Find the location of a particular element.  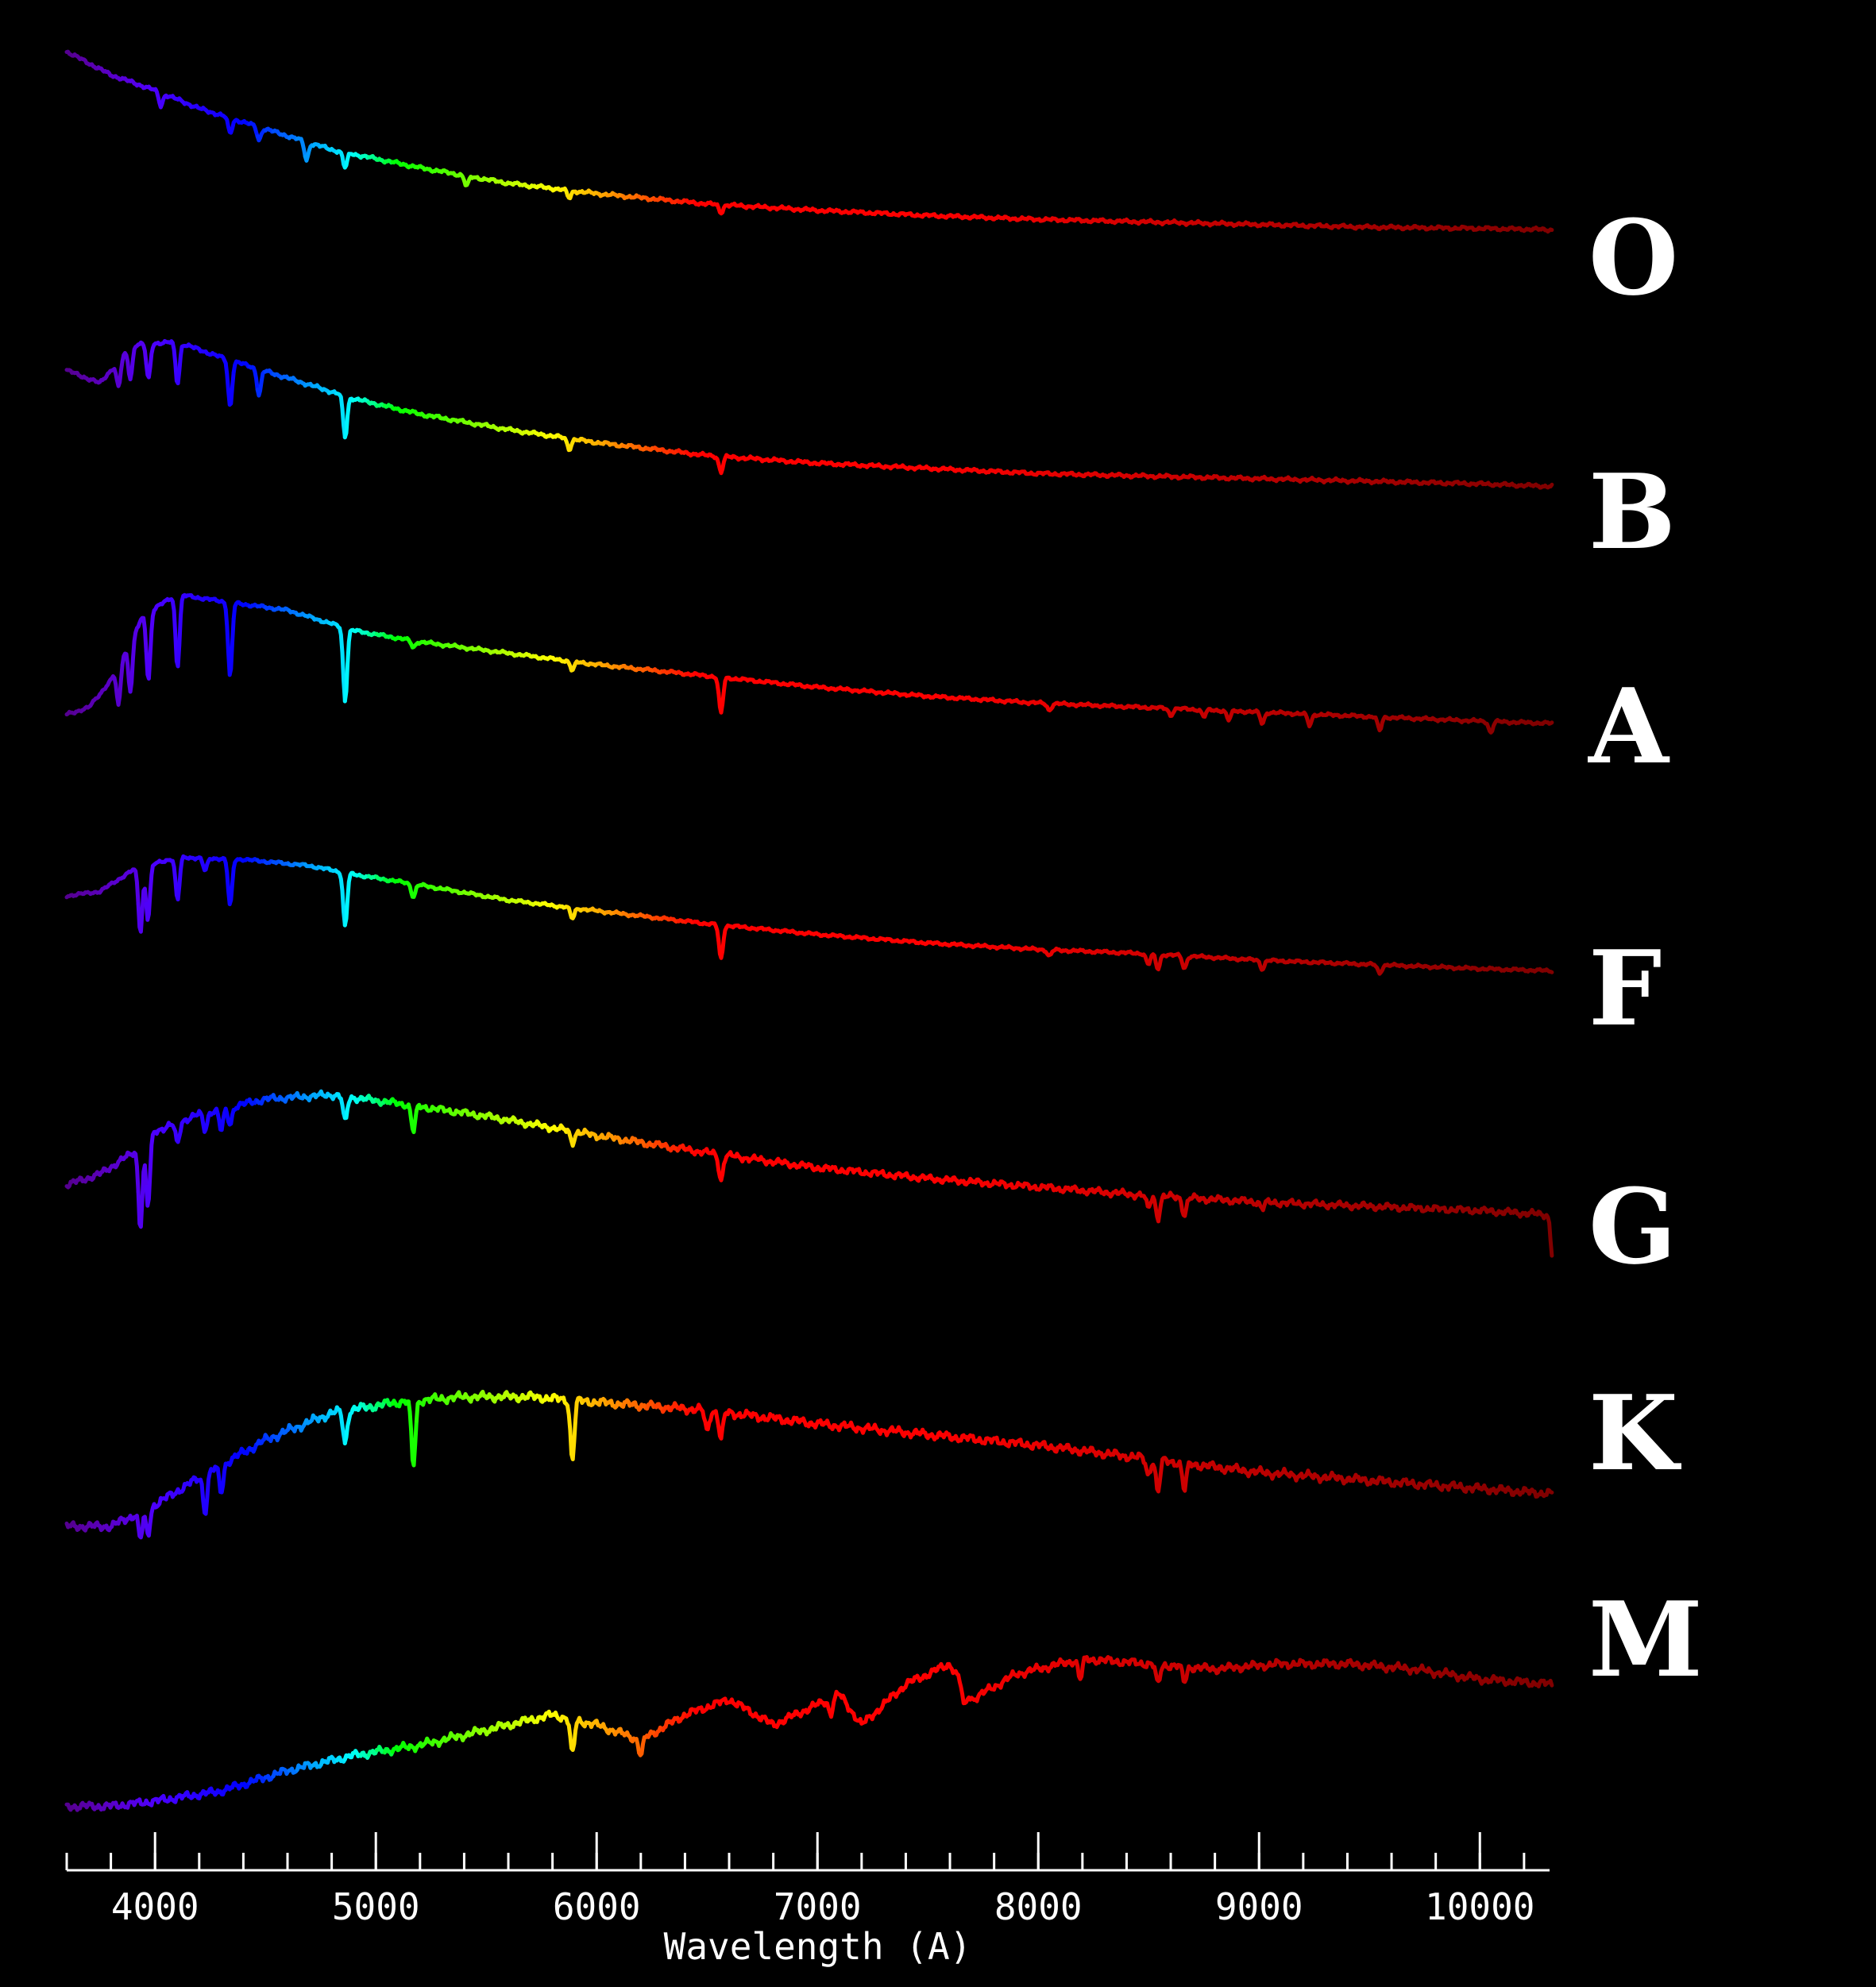

spectral-class-label-a: A is located at coordinates (1628, 726).